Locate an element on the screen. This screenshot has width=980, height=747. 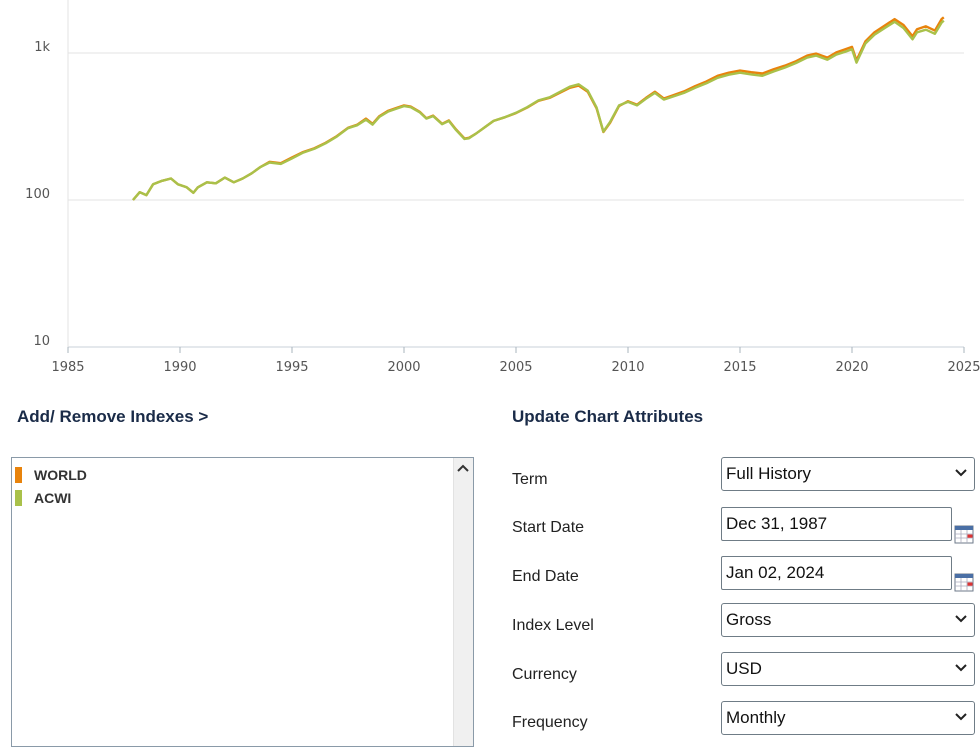
add-remove-indexes-link: Add/ Remove Indexes > is located at coordinates (113, 416).